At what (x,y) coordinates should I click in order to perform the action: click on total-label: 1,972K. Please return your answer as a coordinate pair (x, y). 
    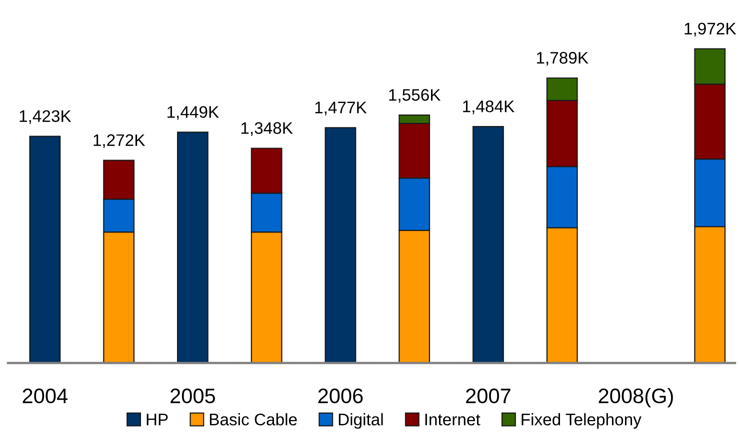
    Looking at the image, I should click on (710, 29).